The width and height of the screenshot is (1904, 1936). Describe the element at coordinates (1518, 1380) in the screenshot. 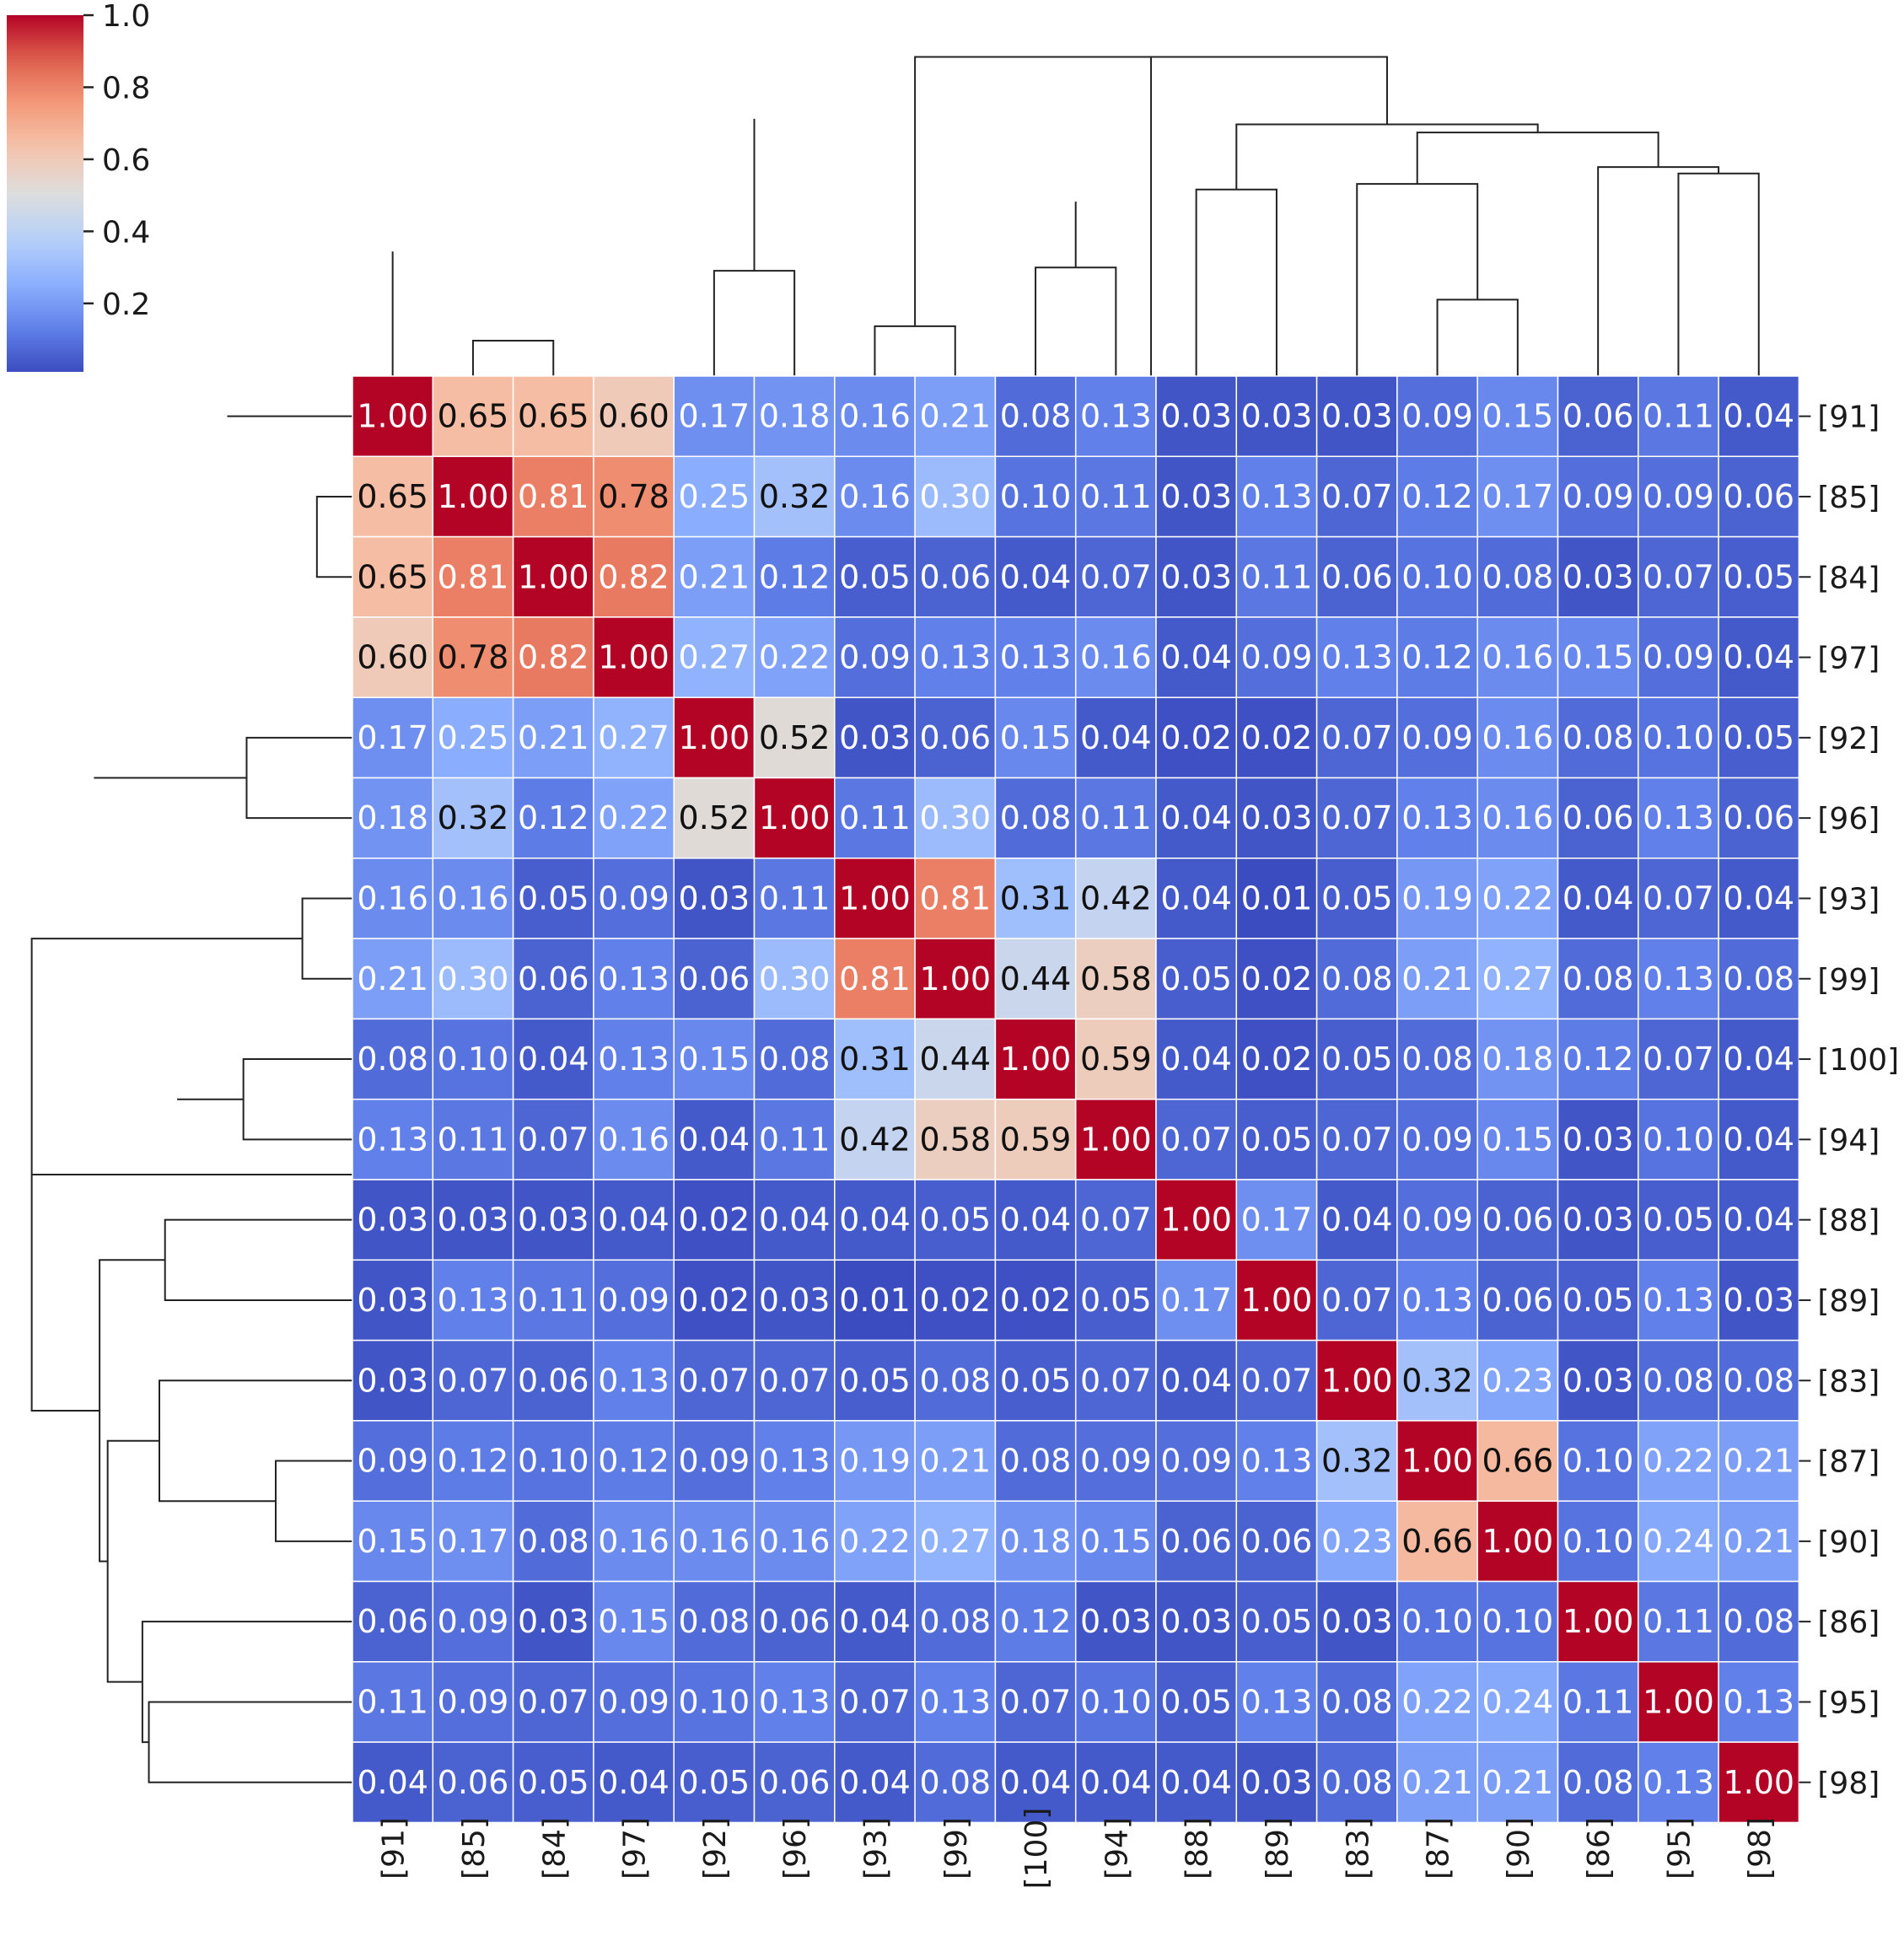

I see `cell-value-label: 0.23` at that location.